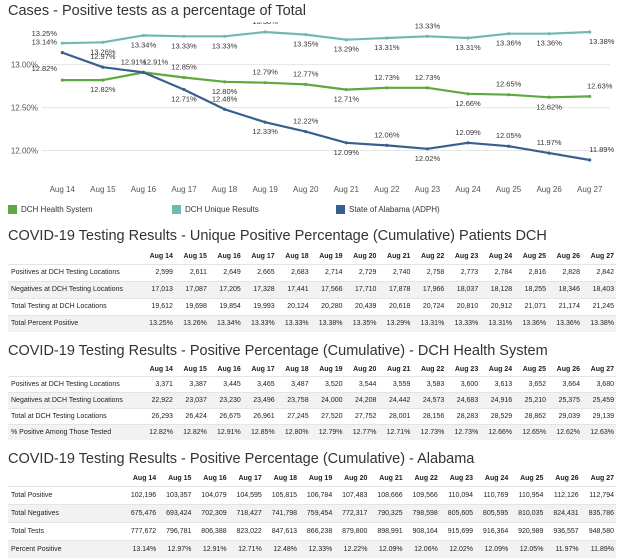 This screenshot has width=624, height=559. Describe the element at coordinates (463, 323) in the screenshot. I see `table-cell: 13.33%` at that location.